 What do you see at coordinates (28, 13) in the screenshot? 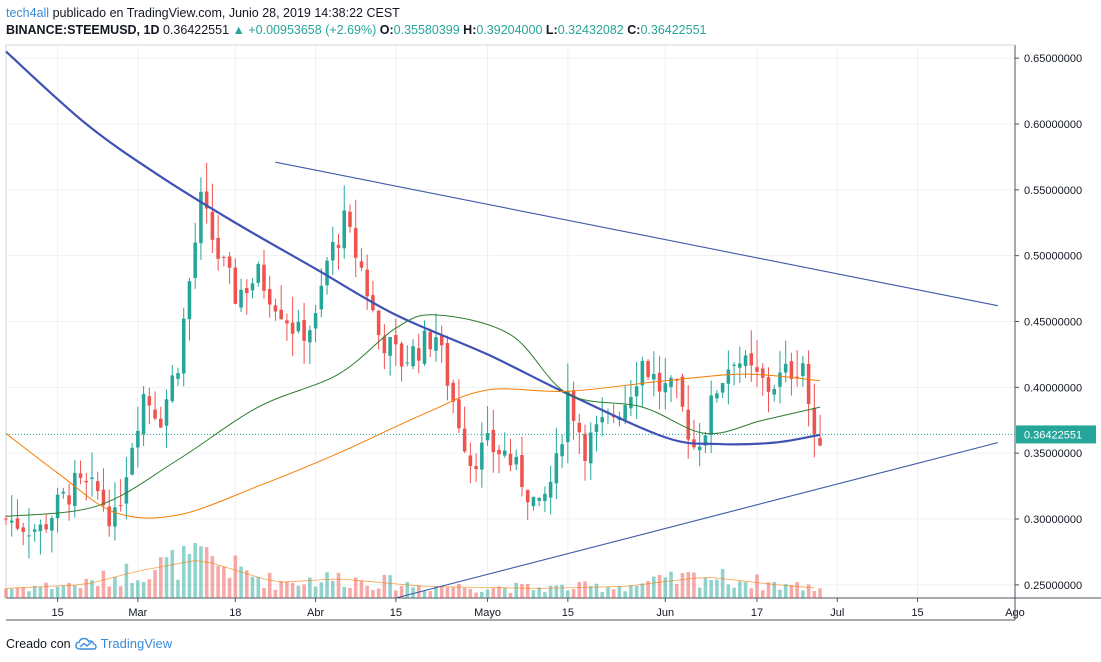
I see `author-name: tech4all` at bounding box center [28, 13].